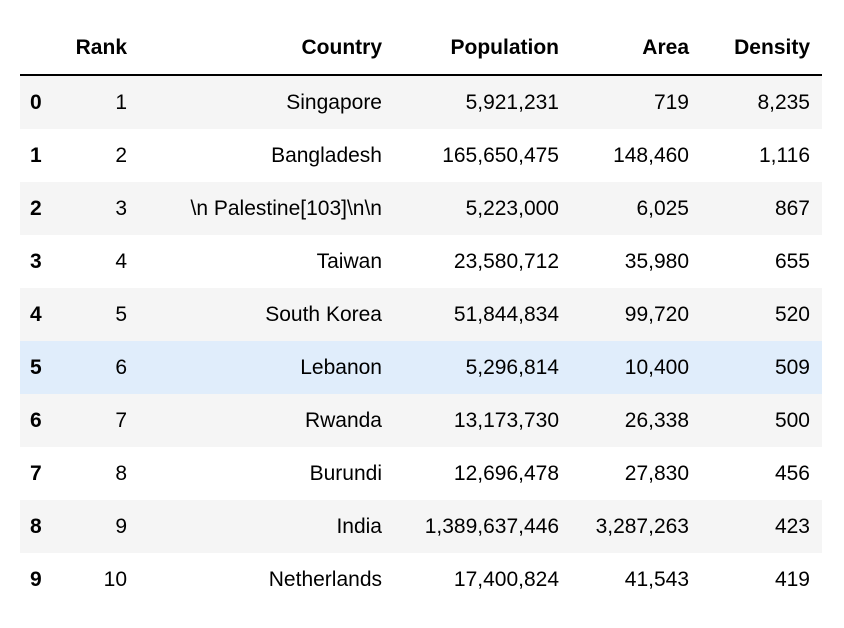 This screenshot has height=628, width=844. I want to click on header-area: Area, so click(636, 49).